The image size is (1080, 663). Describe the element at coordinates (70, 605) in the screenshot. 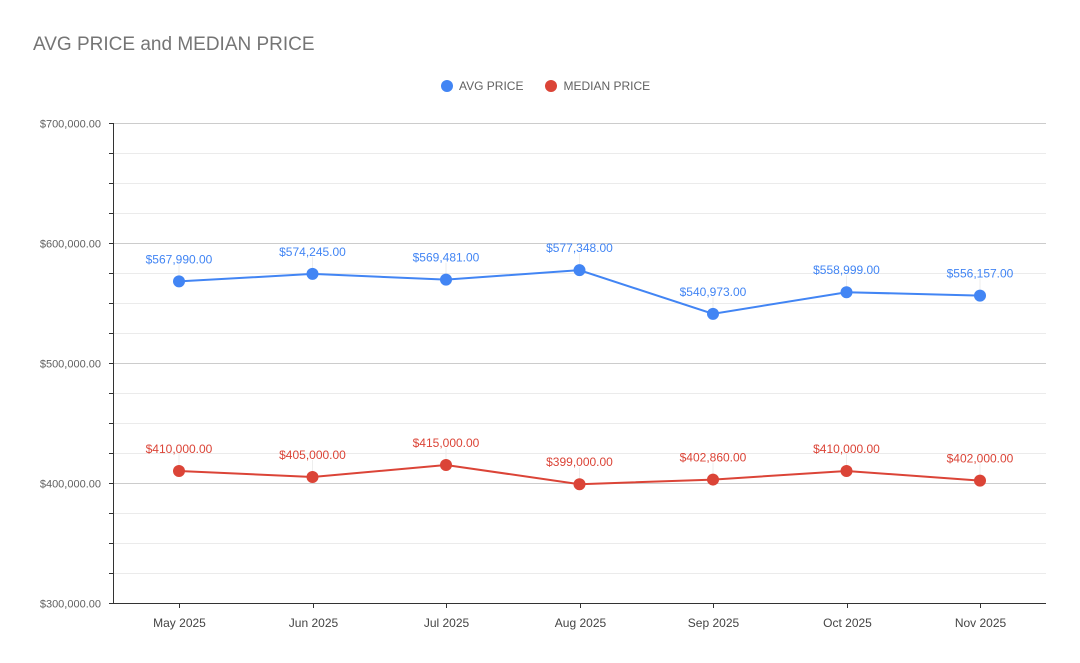

I see `y-tick-label: $300,000.00` at that location.